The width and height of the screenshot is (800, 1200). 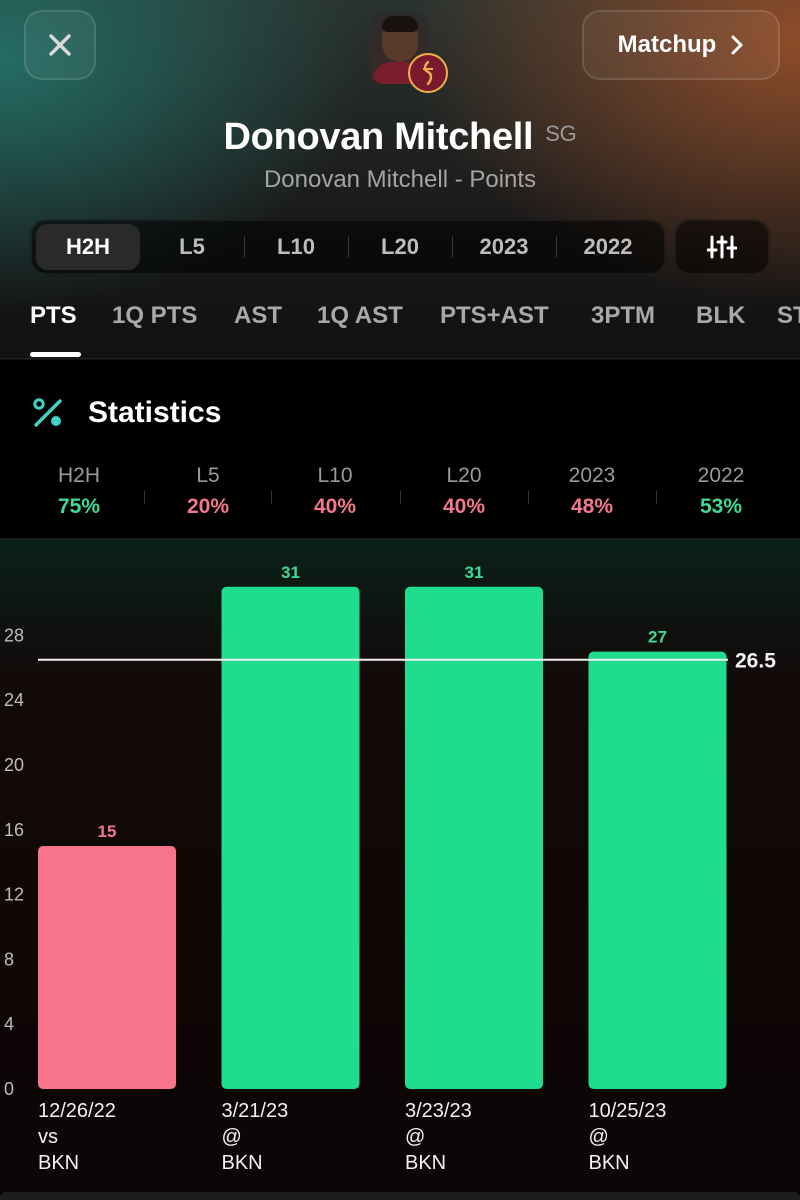 I want to click on y-tick-label: 20, so click(x=14, y=765).